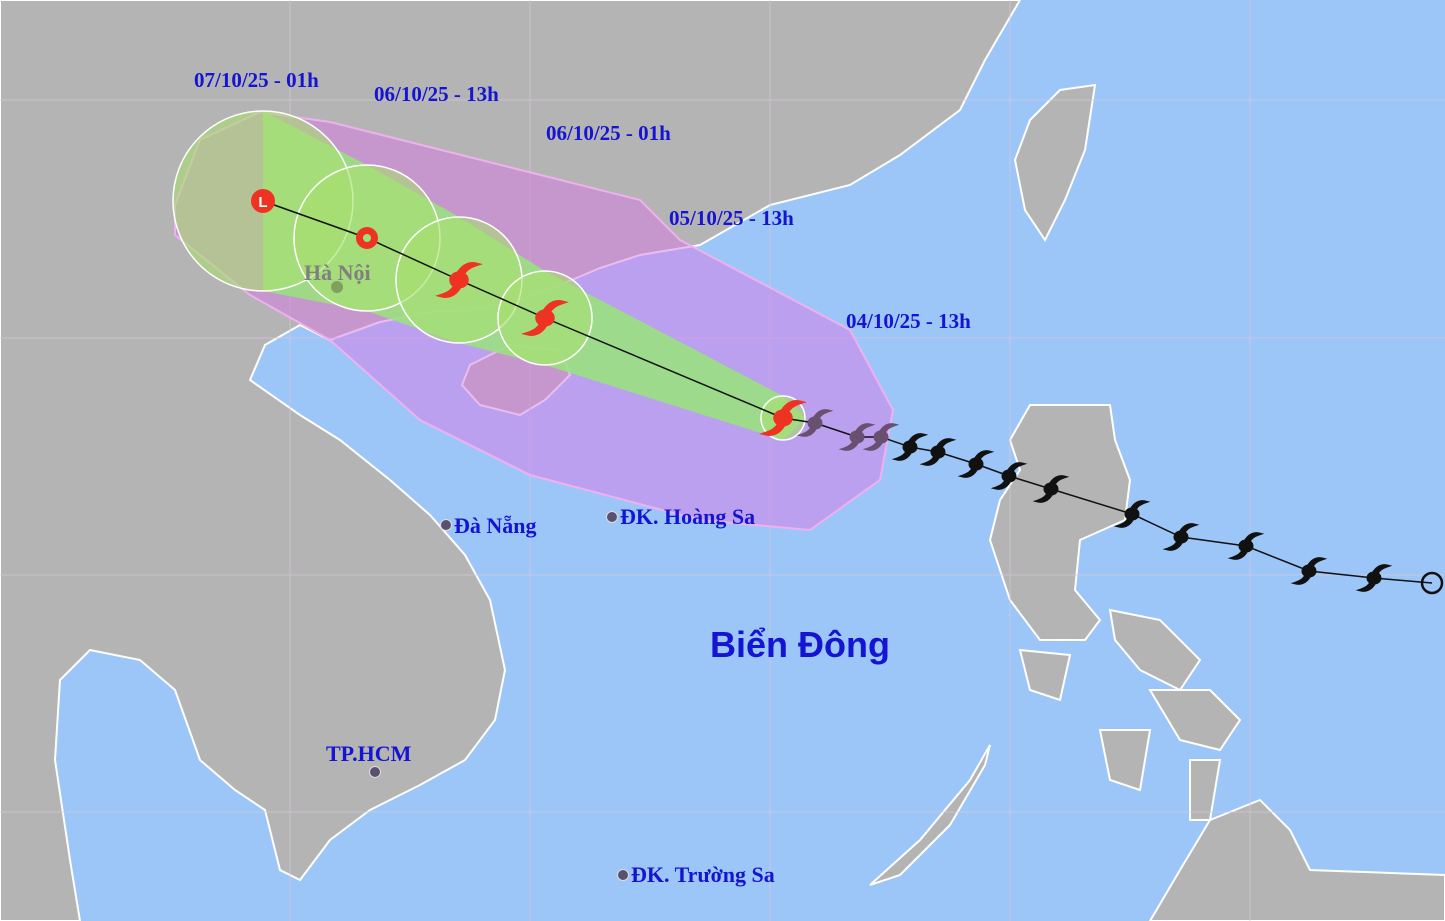  I want to click on sea-label: Biển Đông, so click(800, 644).